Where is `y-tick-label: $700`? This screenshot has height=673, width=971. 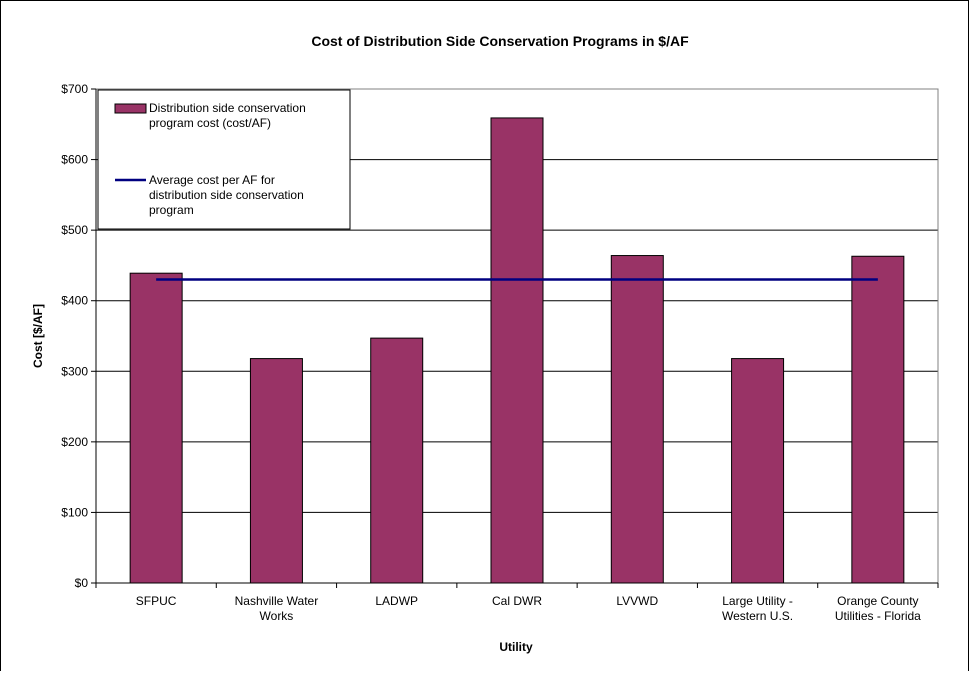
y-tick-label: $700 is located at coordinates (74, 89).